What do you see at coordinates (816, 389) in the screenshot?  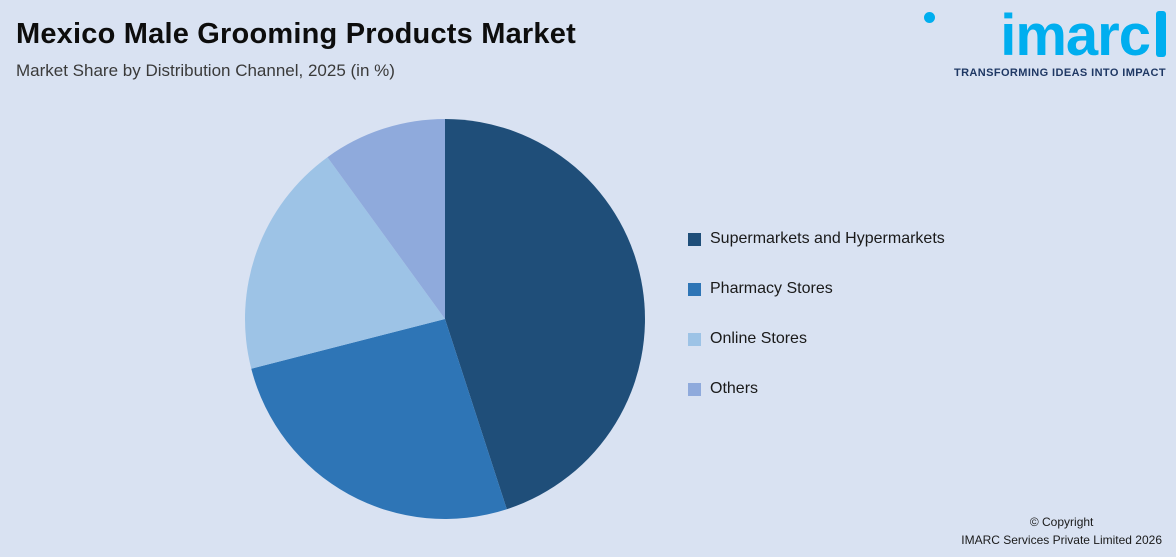 I see `legend-item: Others` at bounding box center [816, 389].